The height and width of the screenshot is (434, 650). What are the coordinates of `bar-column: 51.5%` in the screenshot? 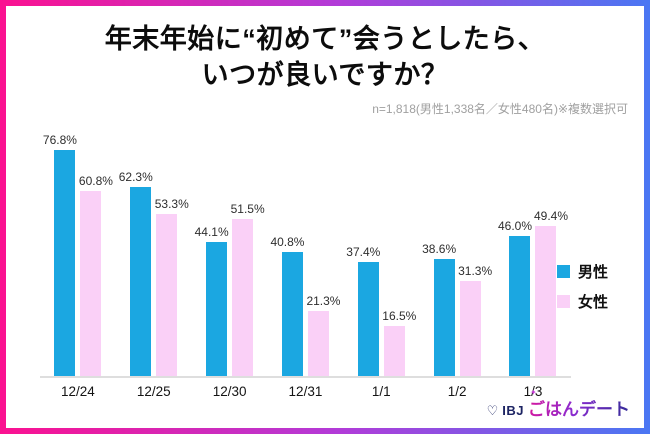 It's located at (248, 254).